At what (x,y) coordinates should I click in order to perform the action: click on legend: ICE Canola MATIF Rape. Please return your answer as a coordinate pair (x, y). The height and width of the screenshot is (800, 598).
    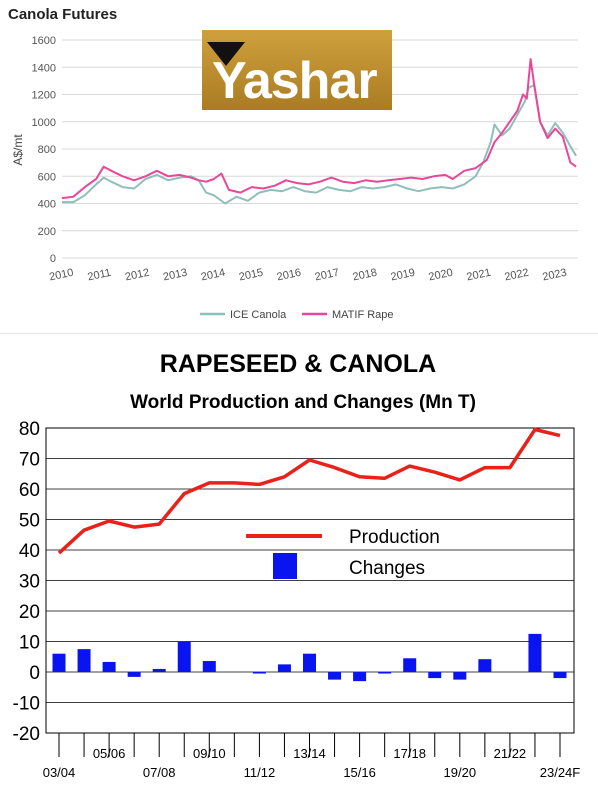
    Looking at the image, I should click on (297, 315).